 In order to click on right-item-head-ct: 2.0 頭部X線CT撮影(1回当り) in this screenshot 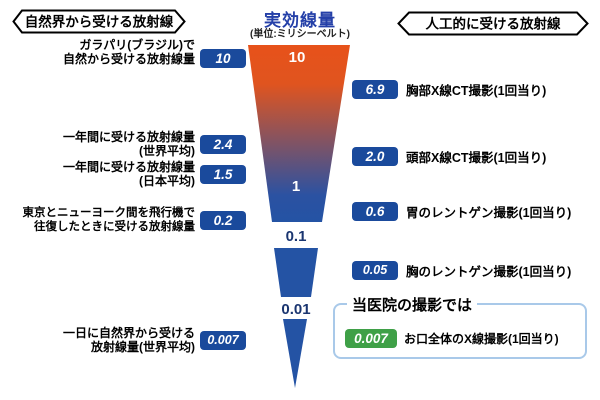, I will do `click(449, 156)`.